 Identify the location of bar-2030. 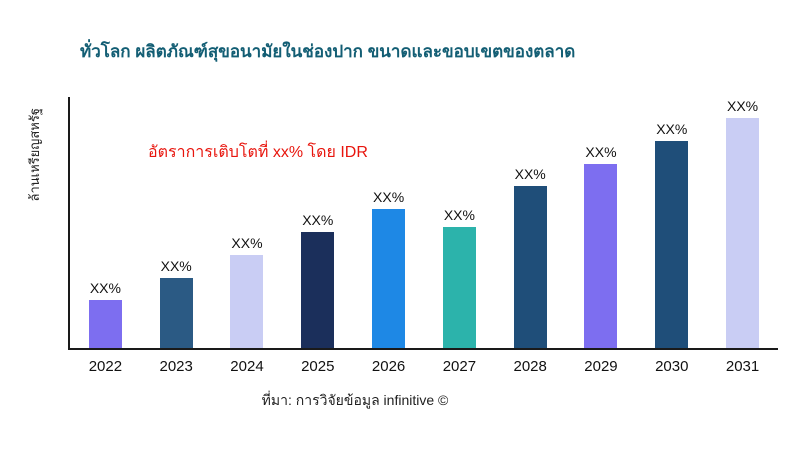
(672, 244).